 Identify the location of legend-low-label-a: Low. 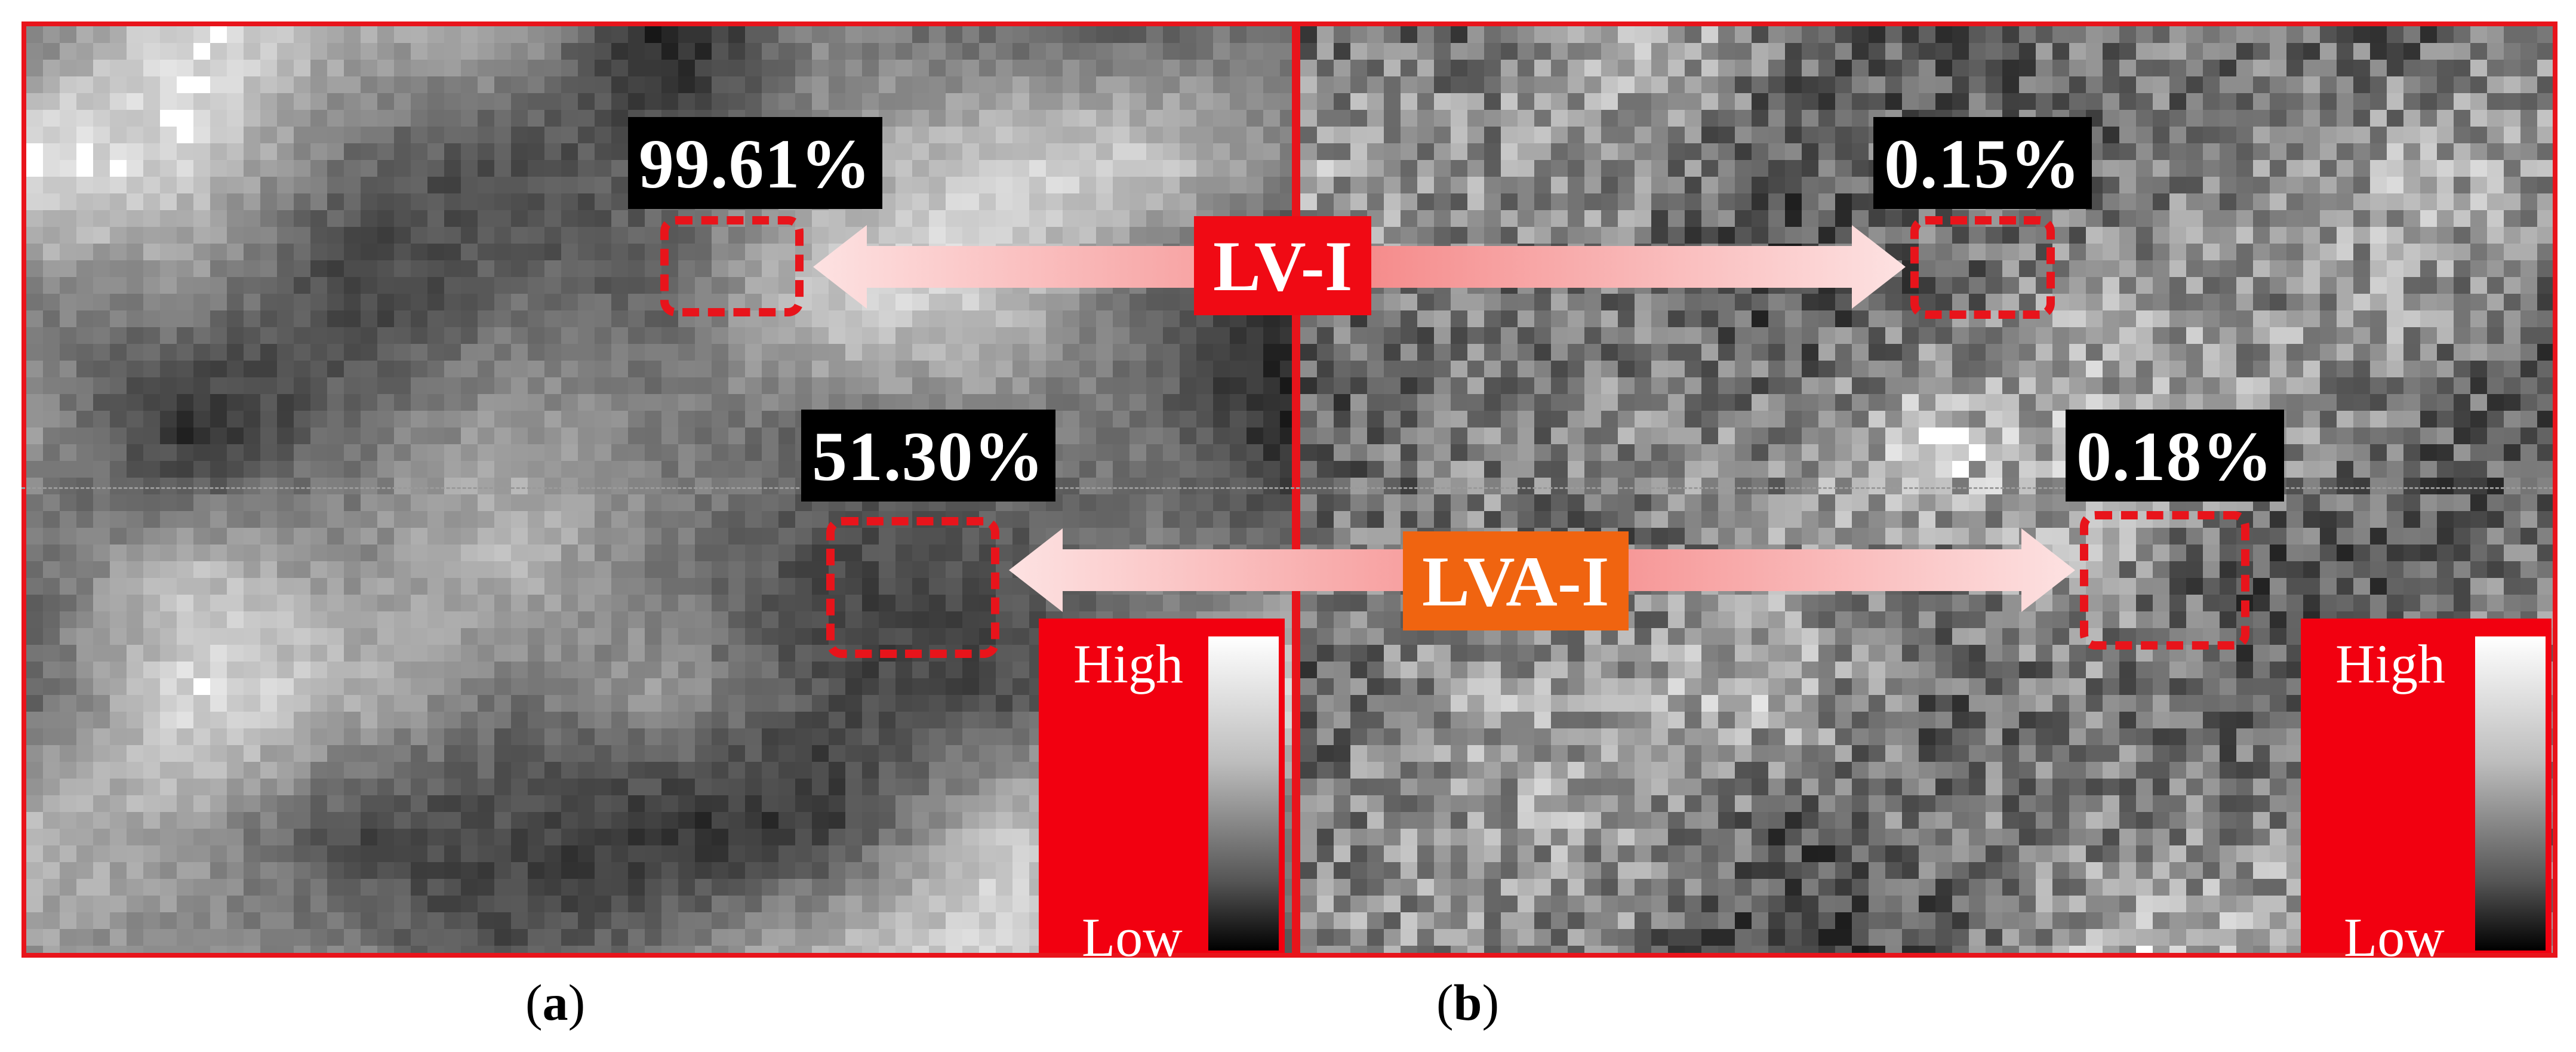
(1132, 937).